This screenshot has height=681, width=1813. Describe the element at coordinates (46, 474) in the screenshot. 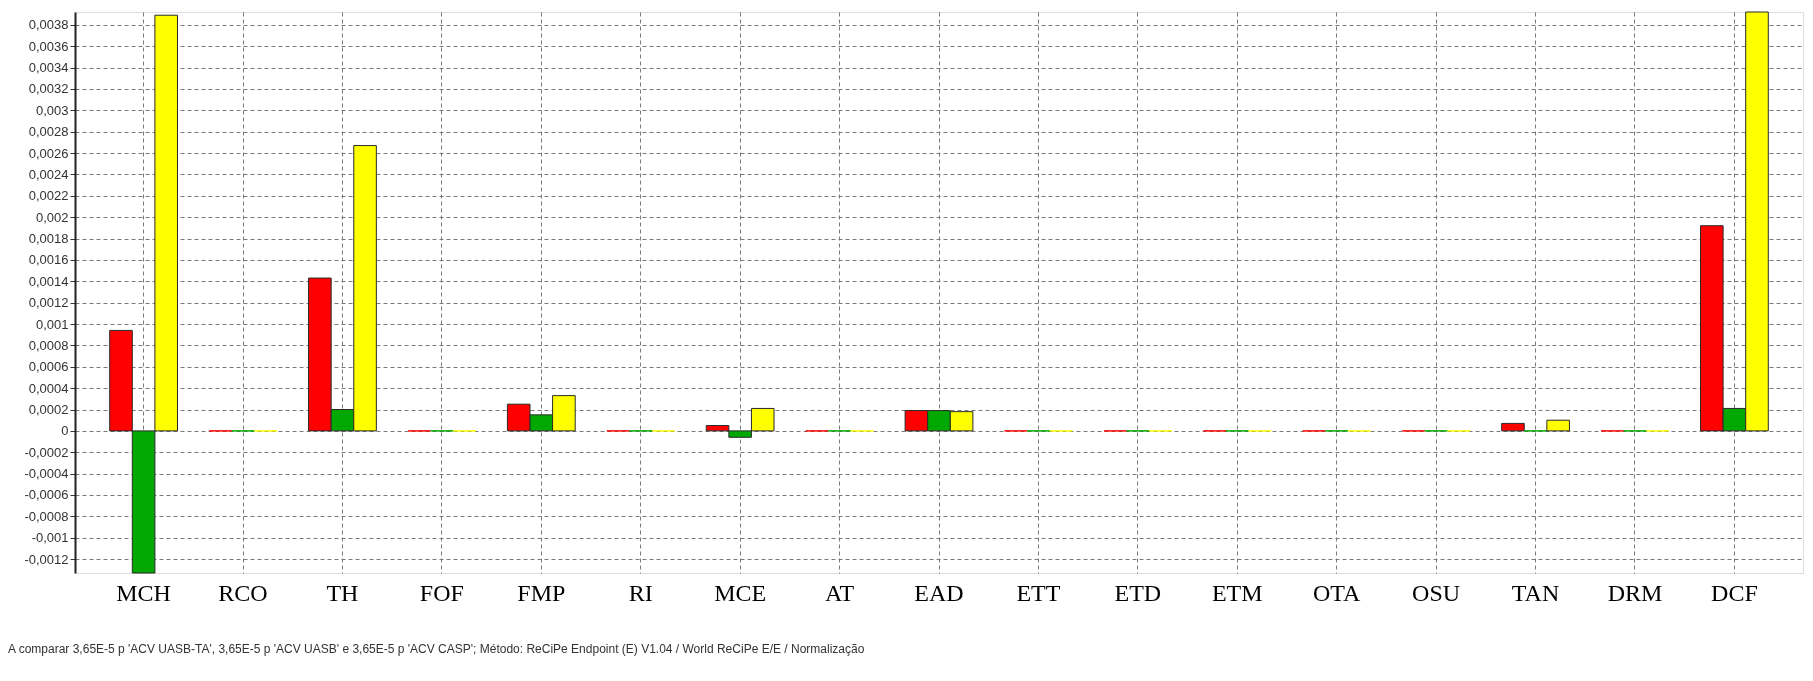

I see `y-tick-label: -0,0004` at that location.